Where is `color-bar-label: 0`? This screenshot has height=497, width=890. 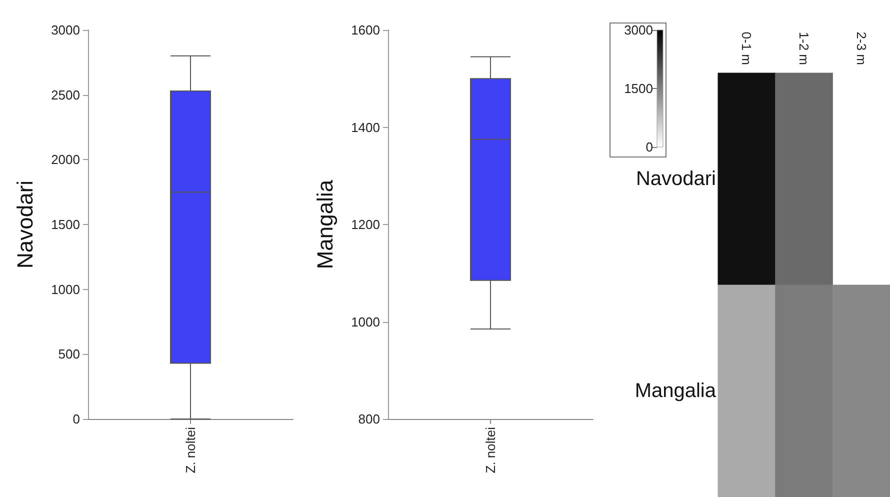 color-bar-label: 0 is located at coordinates (649, 147).